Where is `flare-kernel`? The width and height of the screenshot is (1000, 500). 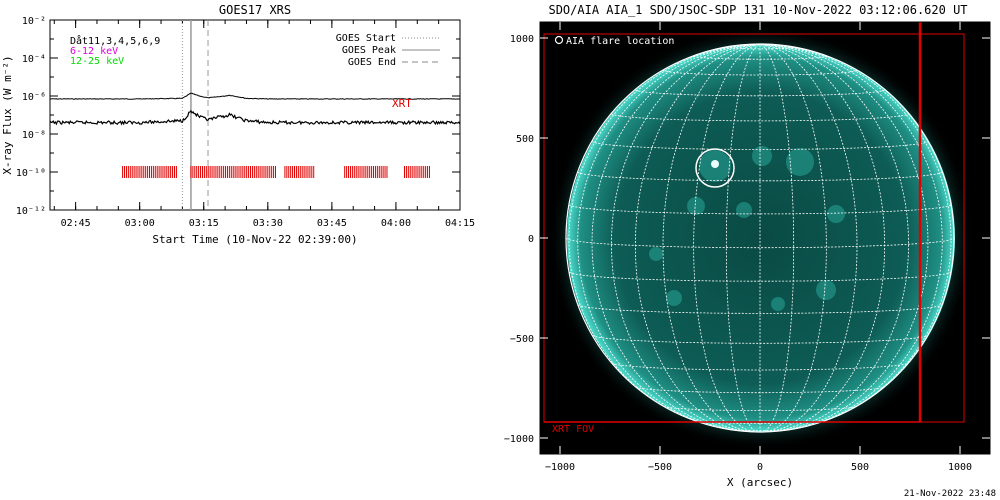 flare-kernel is located at coordinates (715, 164).